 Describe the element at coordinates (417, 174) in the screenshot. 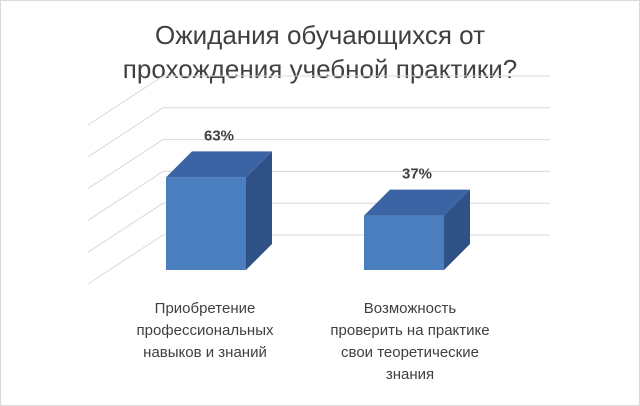

I see `data-label-2: 37%` at that location.